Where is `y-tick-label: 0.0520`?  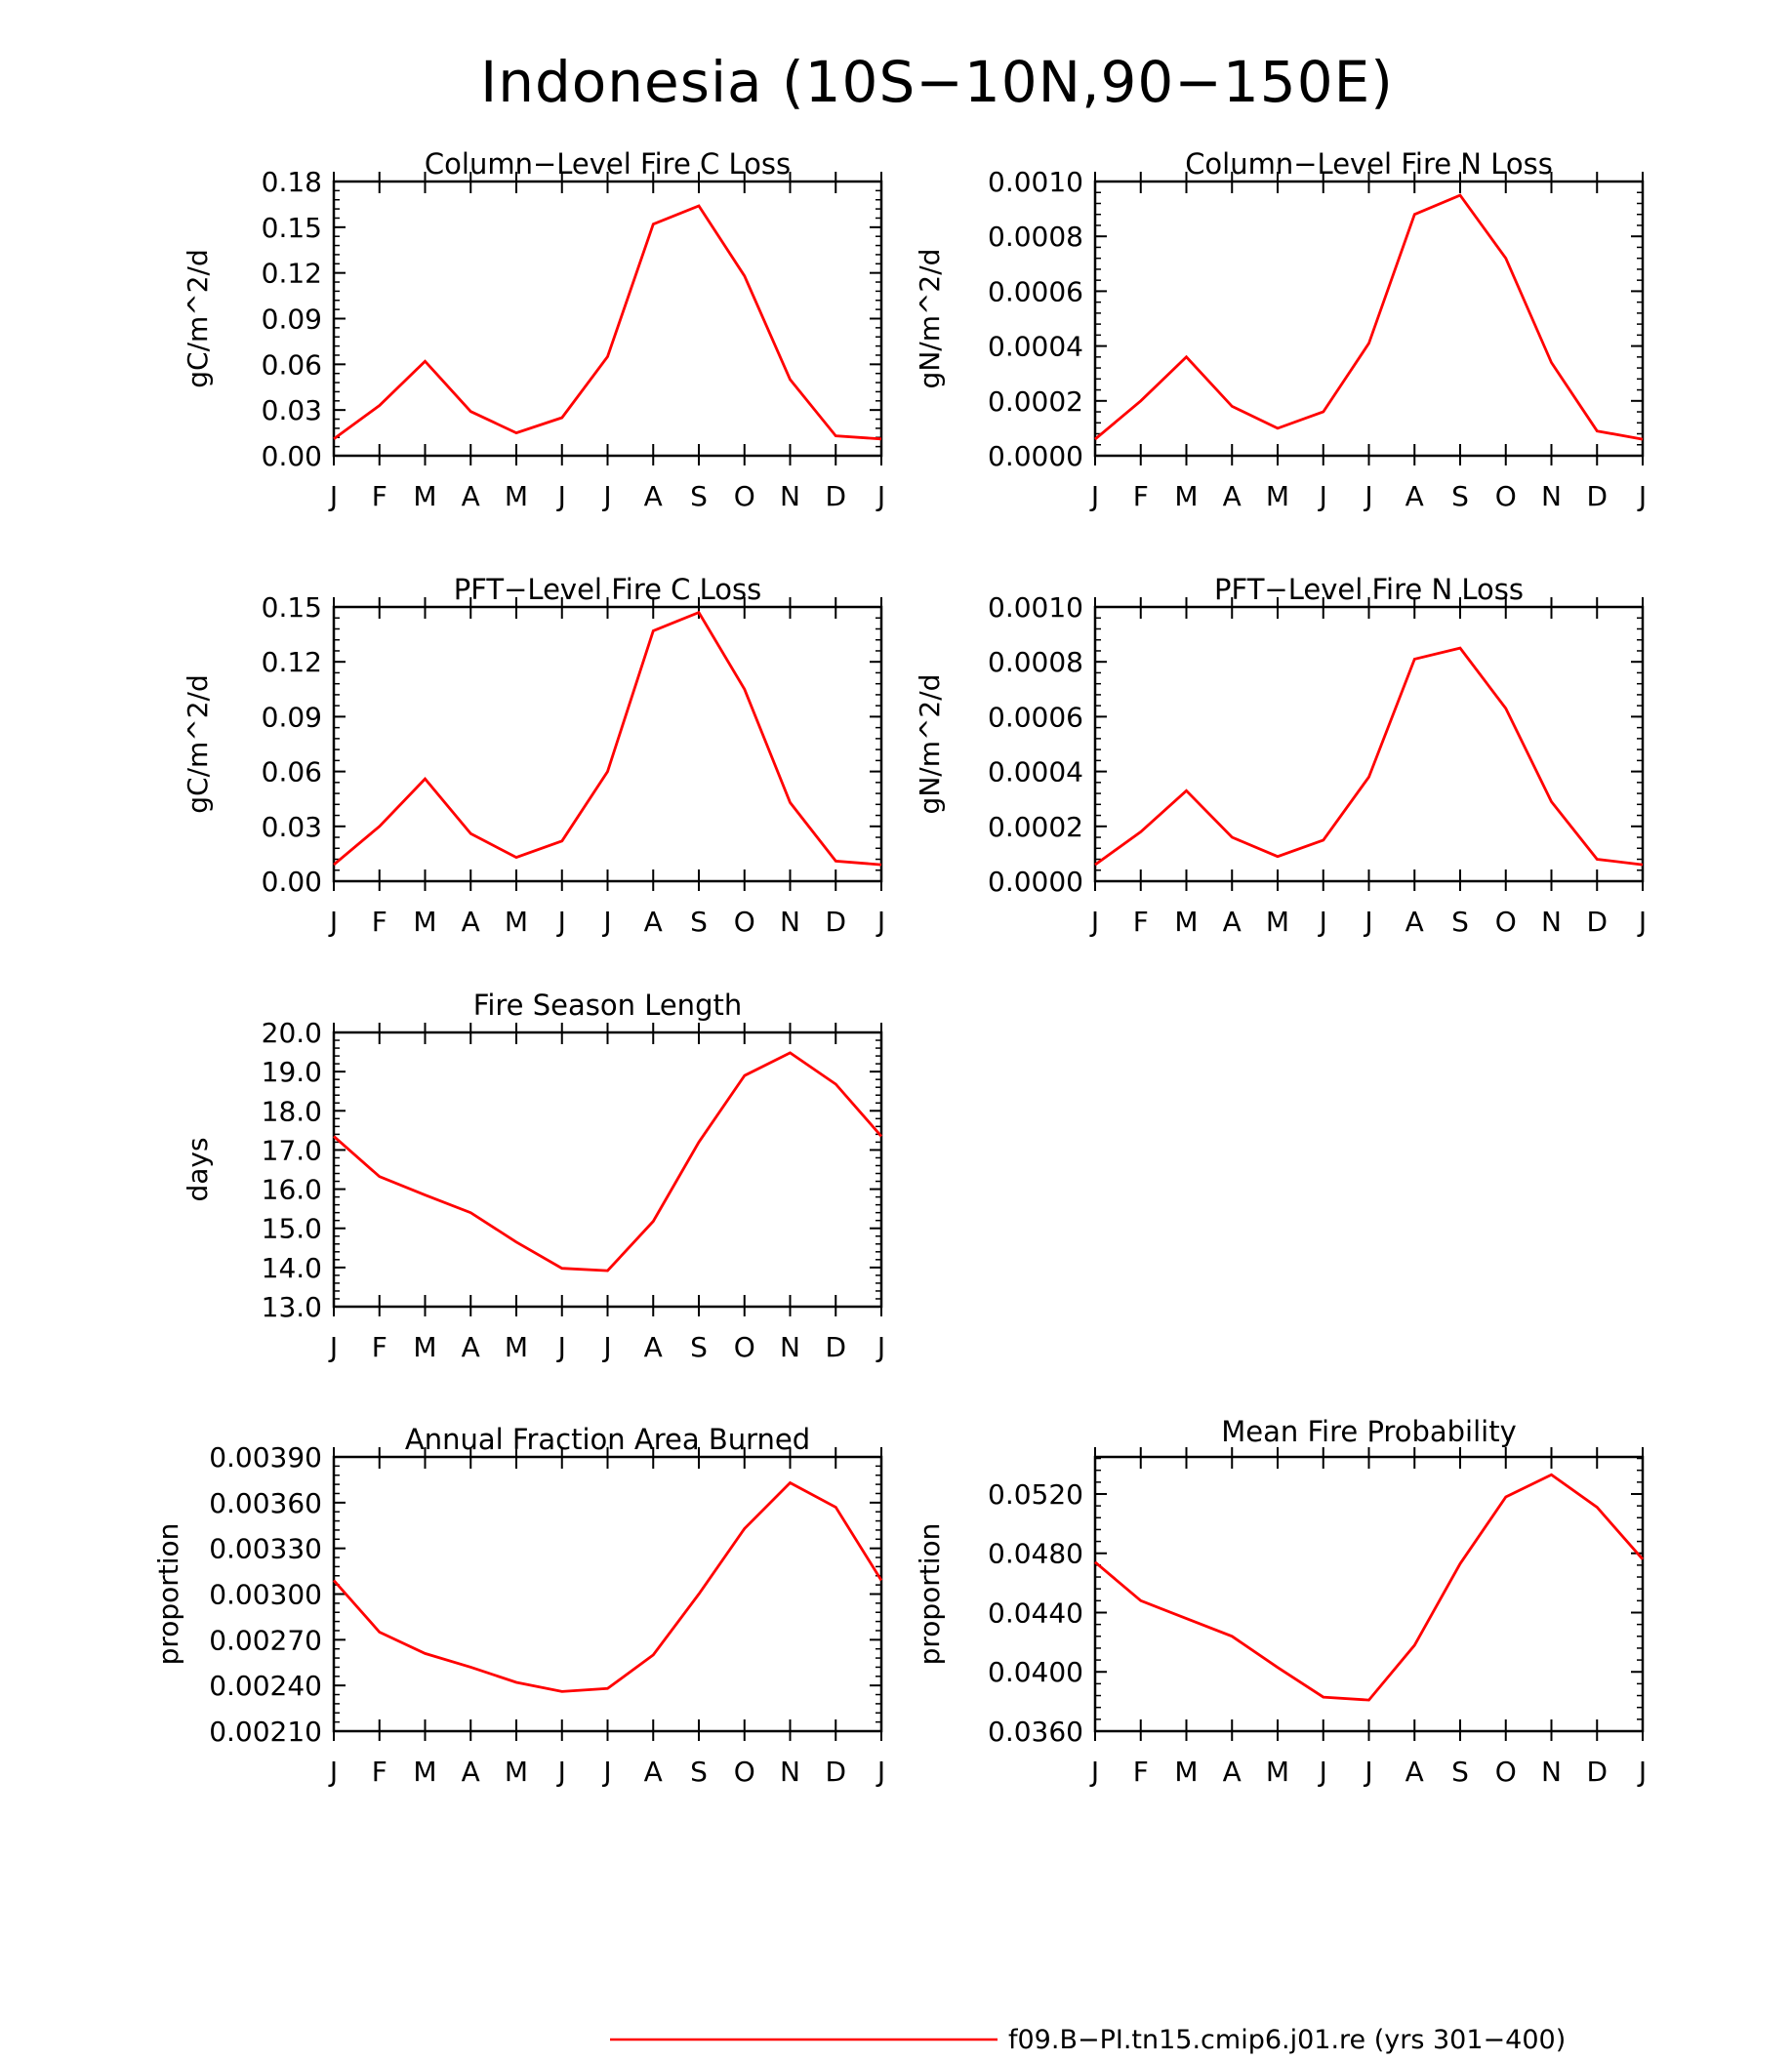
y-tick-label: 0.0520 is located at coordinates (1035, 1494).